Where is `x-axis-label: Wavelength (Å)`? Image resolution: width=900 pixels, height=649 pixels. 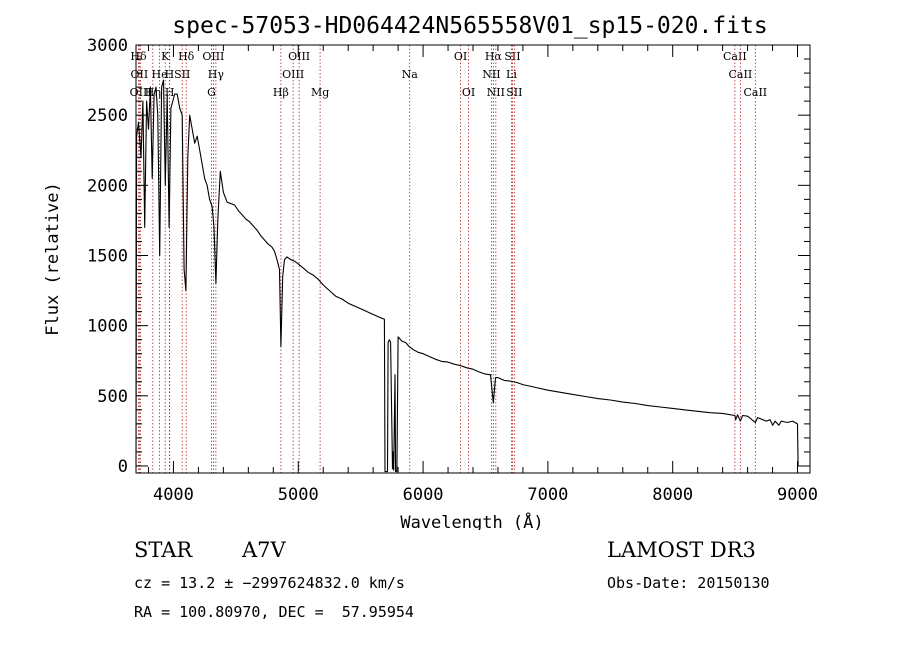 x-axis-label: Wavelength (Å) is located at coordinates (471, 520).